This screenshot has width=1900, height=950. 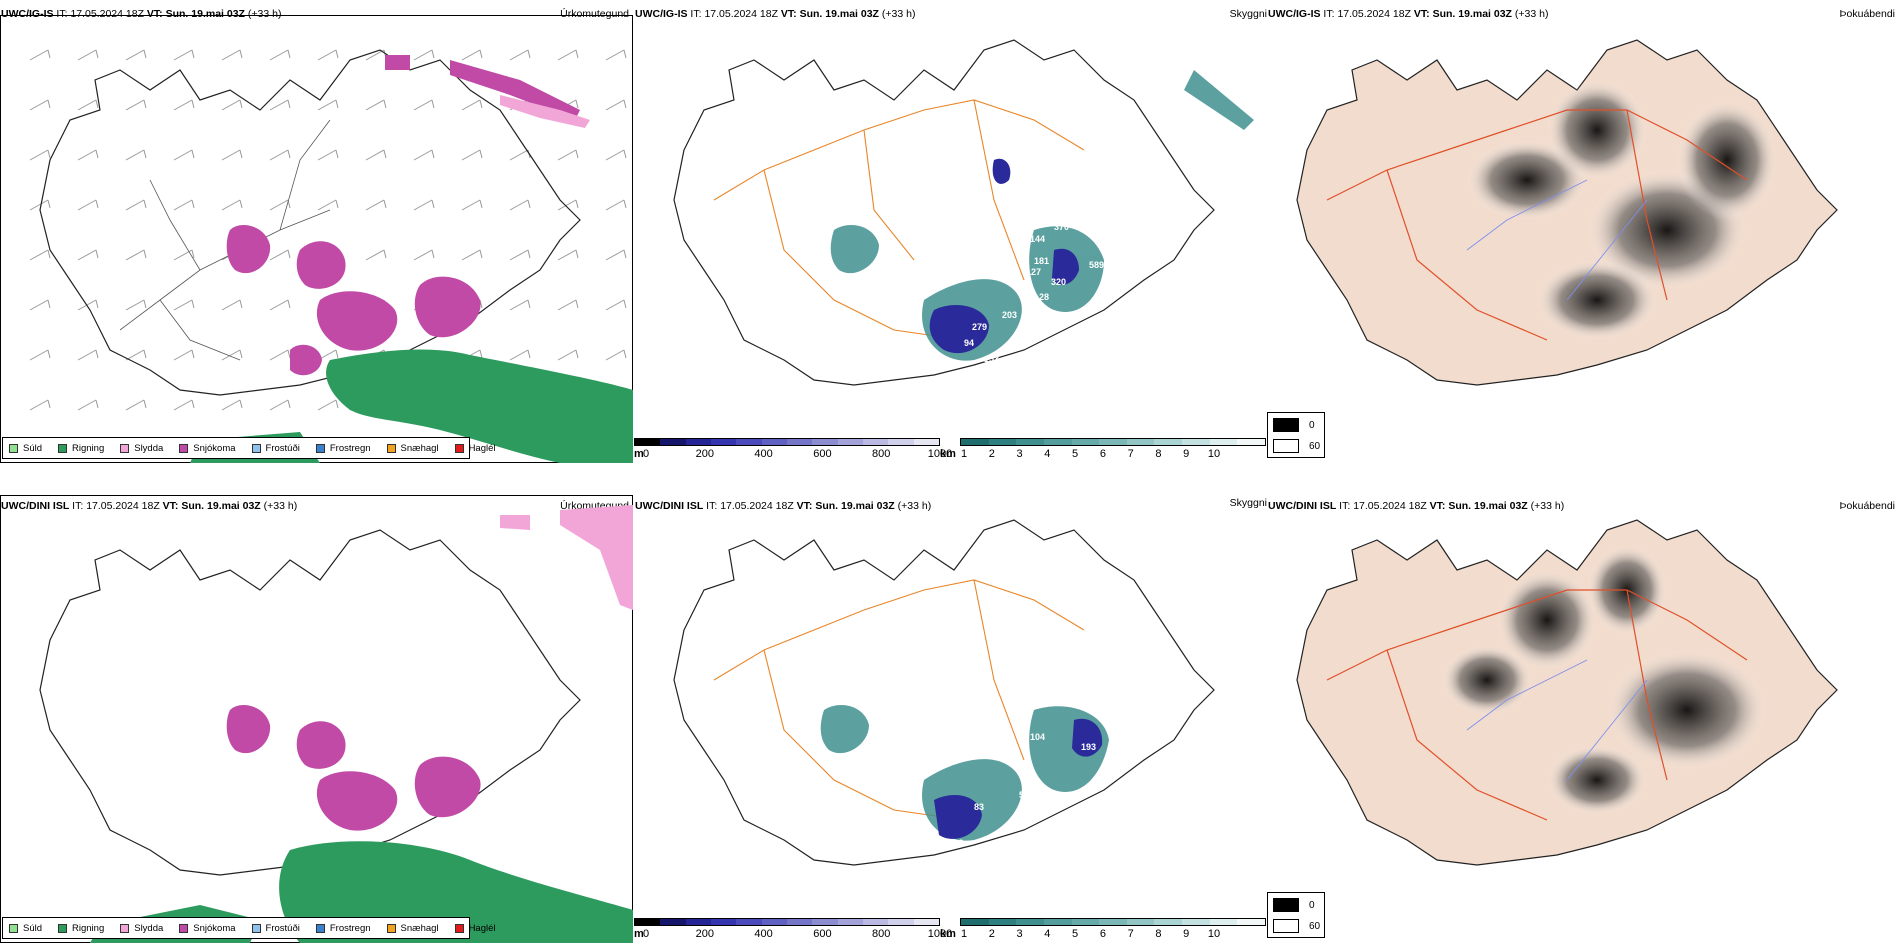 What do you see at coordinates (931, 353) in the screenshot?
I see `ceiling-value-label: 119` at bounding box center [931, 353].